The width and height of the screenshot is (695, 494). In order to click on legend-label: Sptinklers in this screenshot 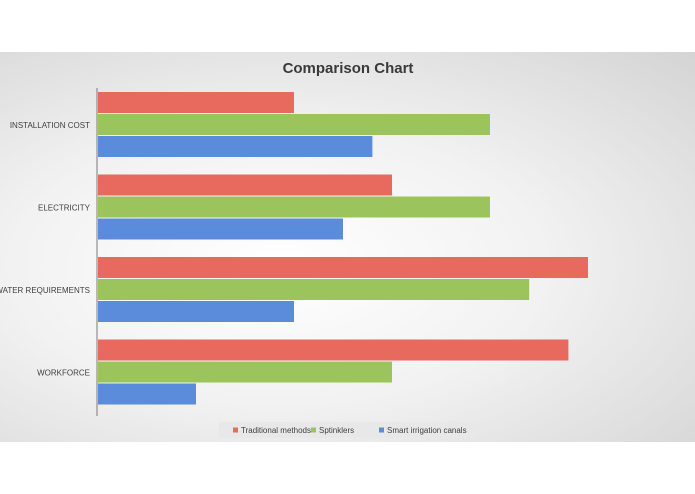, I will do `click(336, 430)`.